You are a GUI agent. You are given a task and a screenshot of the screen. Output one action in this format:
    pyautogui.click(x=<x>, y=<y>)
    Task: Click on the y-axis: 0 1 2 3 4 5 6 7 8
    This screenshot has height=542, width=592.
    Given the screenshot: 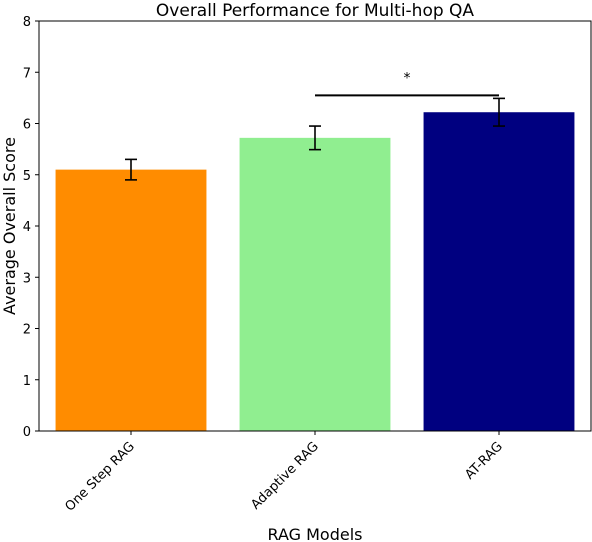 What is the action you would take?
    pyautogui.click(x=31, y=227)
    